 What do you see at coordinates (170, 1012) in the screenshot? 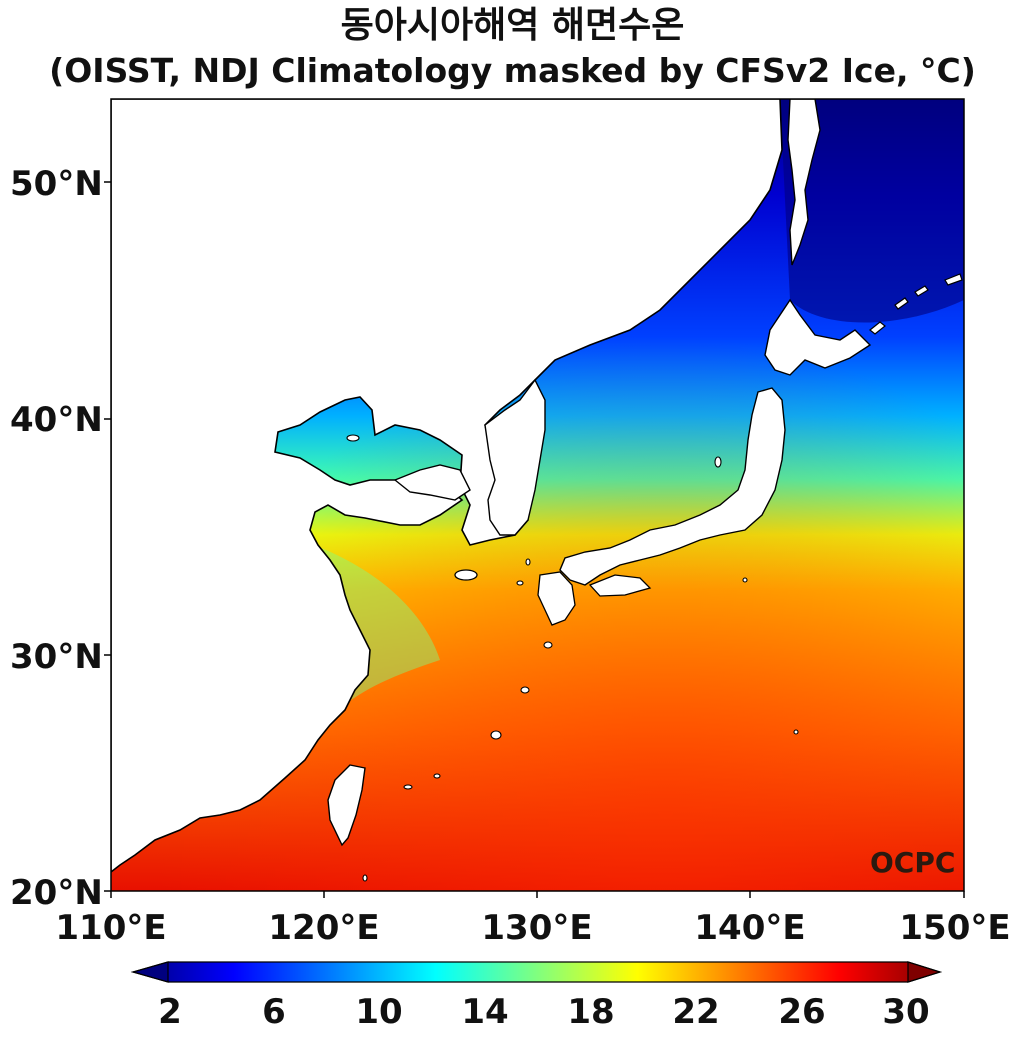
I see `colorbar-tick-2: 2` at bounding box center [170, 1012].